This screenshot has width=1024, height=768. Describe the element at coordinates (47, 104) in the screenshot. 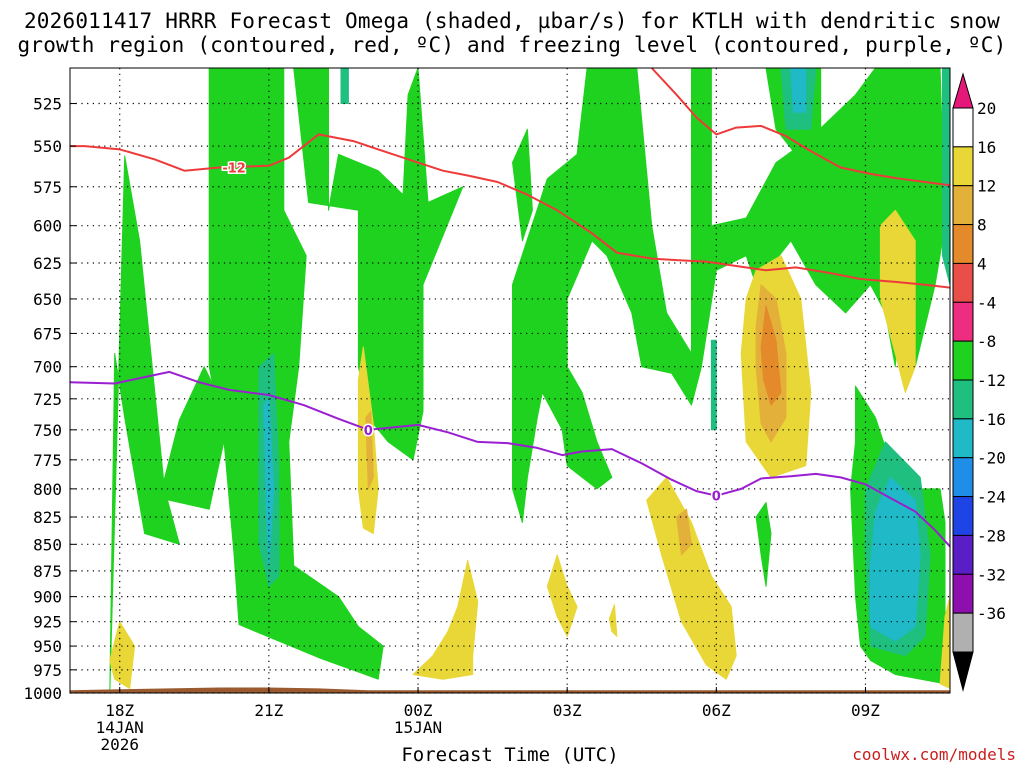

I see `y-tick-label-525: 525` at that location.